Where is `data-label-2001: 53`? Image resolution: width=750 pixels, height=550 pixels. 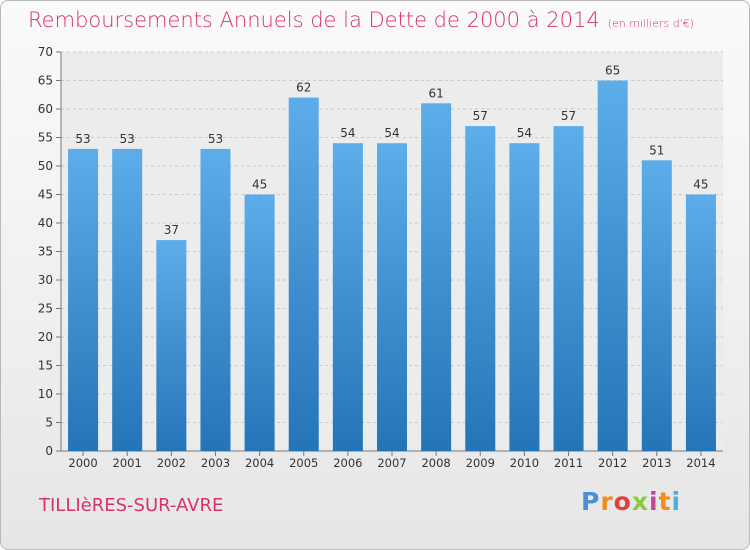 data-label-2001: 53 is located at coordinates (127, 139).